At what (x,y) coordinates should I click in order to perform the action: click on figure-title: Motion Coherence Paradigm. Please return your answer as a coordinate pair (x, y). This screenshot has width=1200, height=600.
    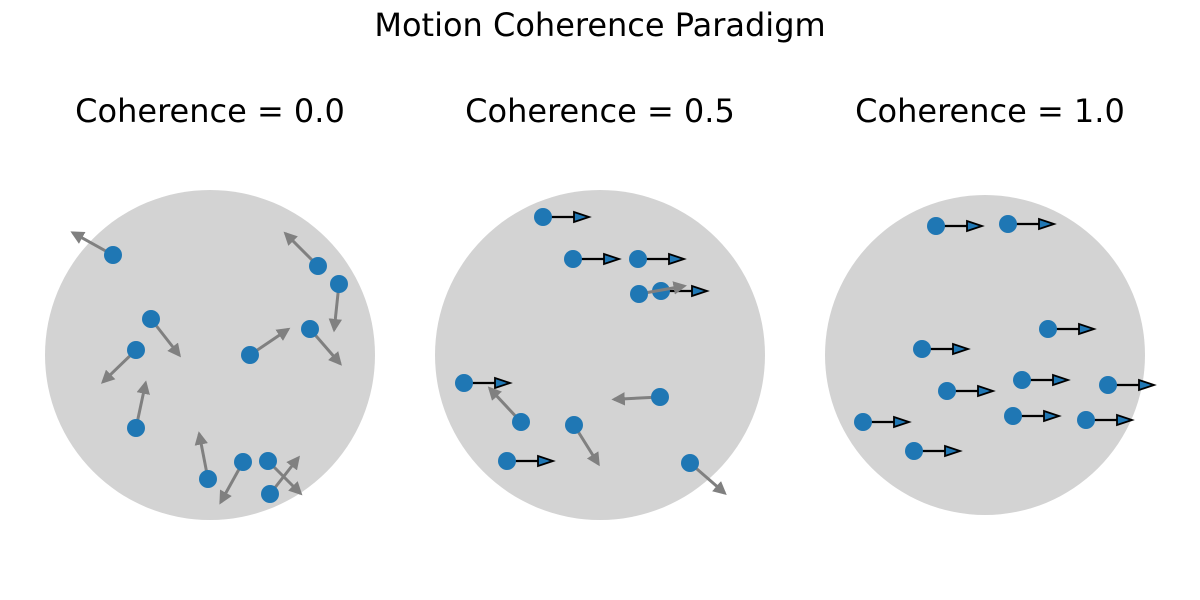
    Looking at the image, I should click on (600, 25).